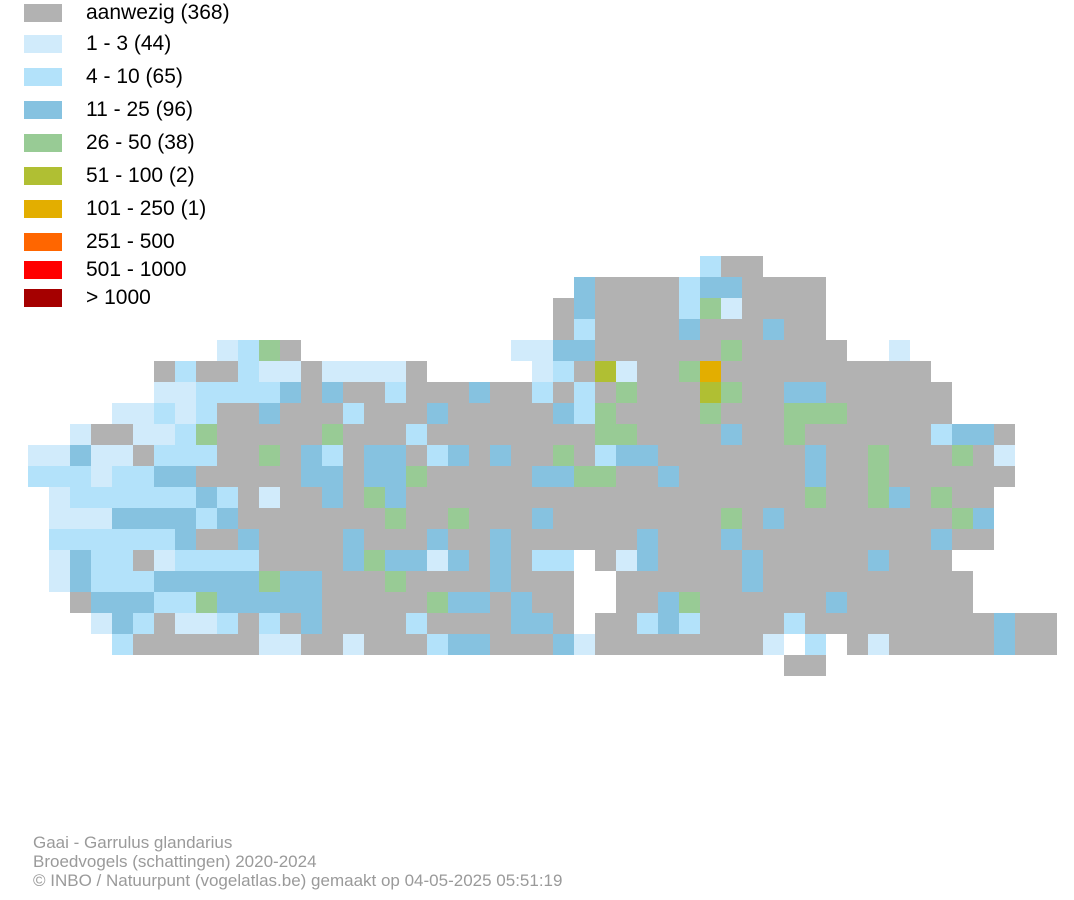  What do you see at coordinates (133, 842) in the screenshot?
I see `species-name: Gaai - Garrulus glandarius` at bounding box center [133, 842].